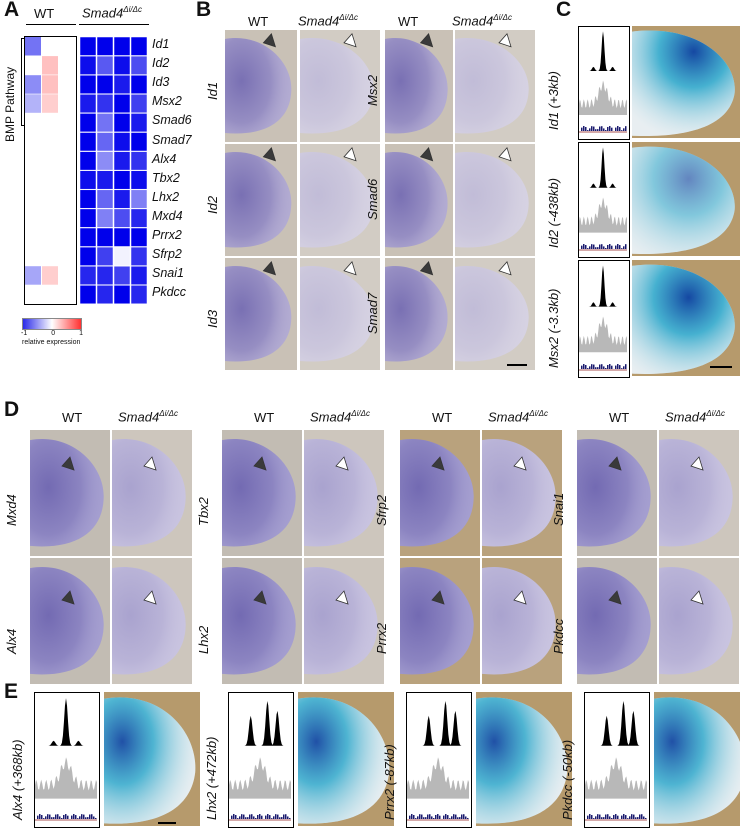  I want to click on panel-b-gene-label: Smad6, so click(372, 199).